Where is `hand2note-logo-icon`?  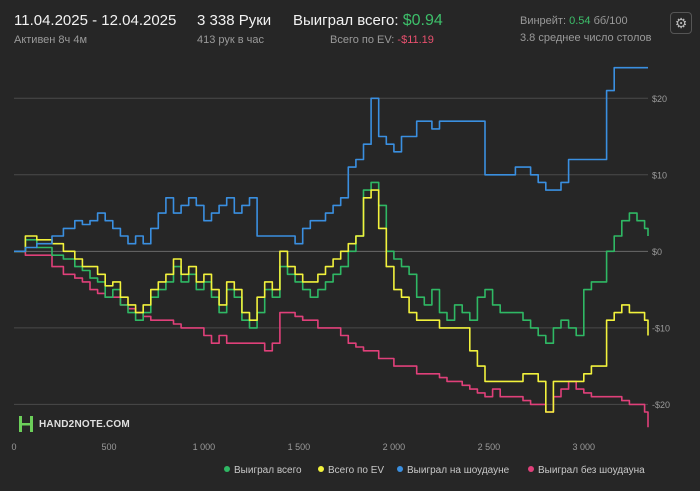 hand2note-logo-icon is located at coordinates (26, 424).